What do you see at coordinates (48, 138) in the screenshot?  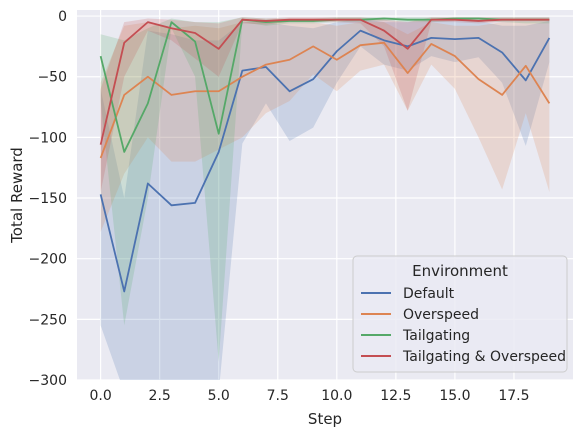 I see `y-tick-label: −100` at bounding box center [48, 138].